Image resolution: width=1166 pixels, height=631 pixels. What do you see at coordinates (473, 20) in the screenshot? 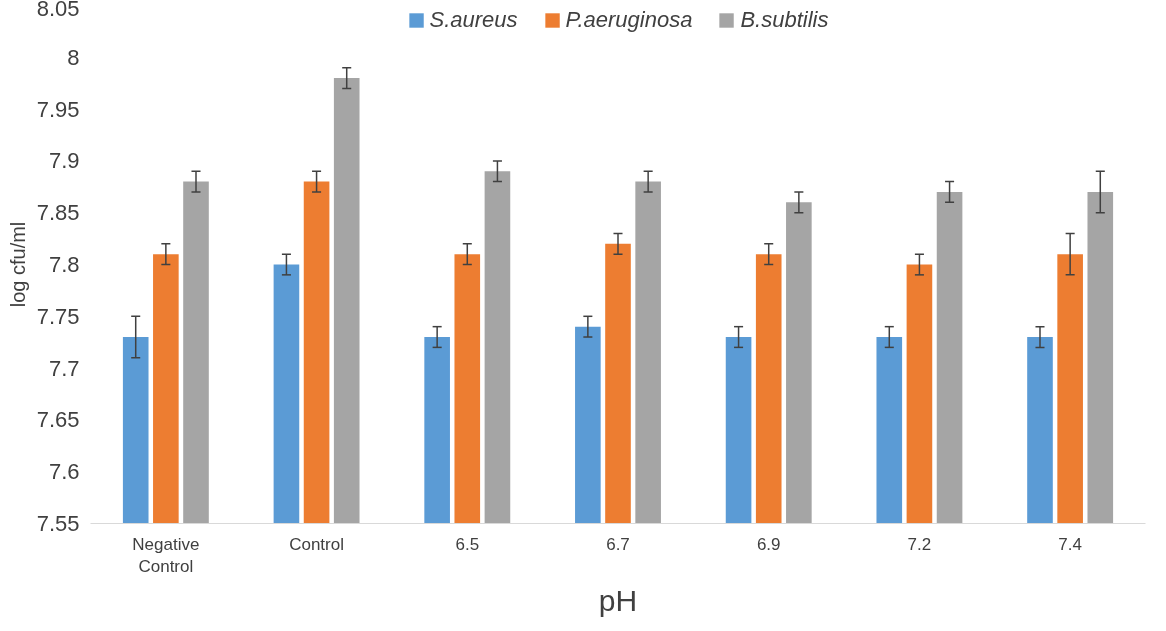
I see `legend-label: S.aureus` at bounding box center [473, 20].